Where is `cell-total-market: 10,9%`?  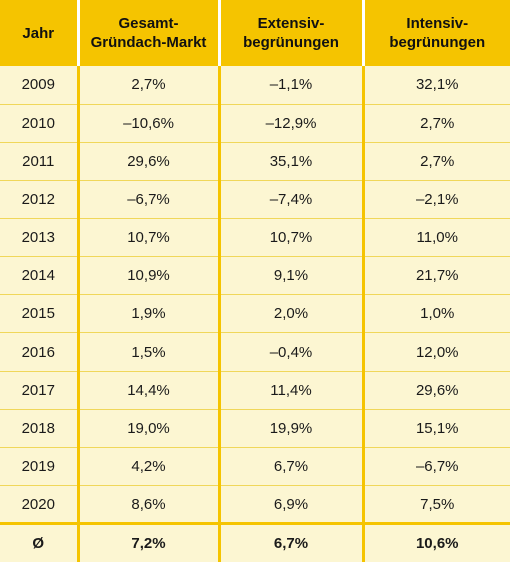
cell-total-market: 10,9% is located at coordinates (149, 276).